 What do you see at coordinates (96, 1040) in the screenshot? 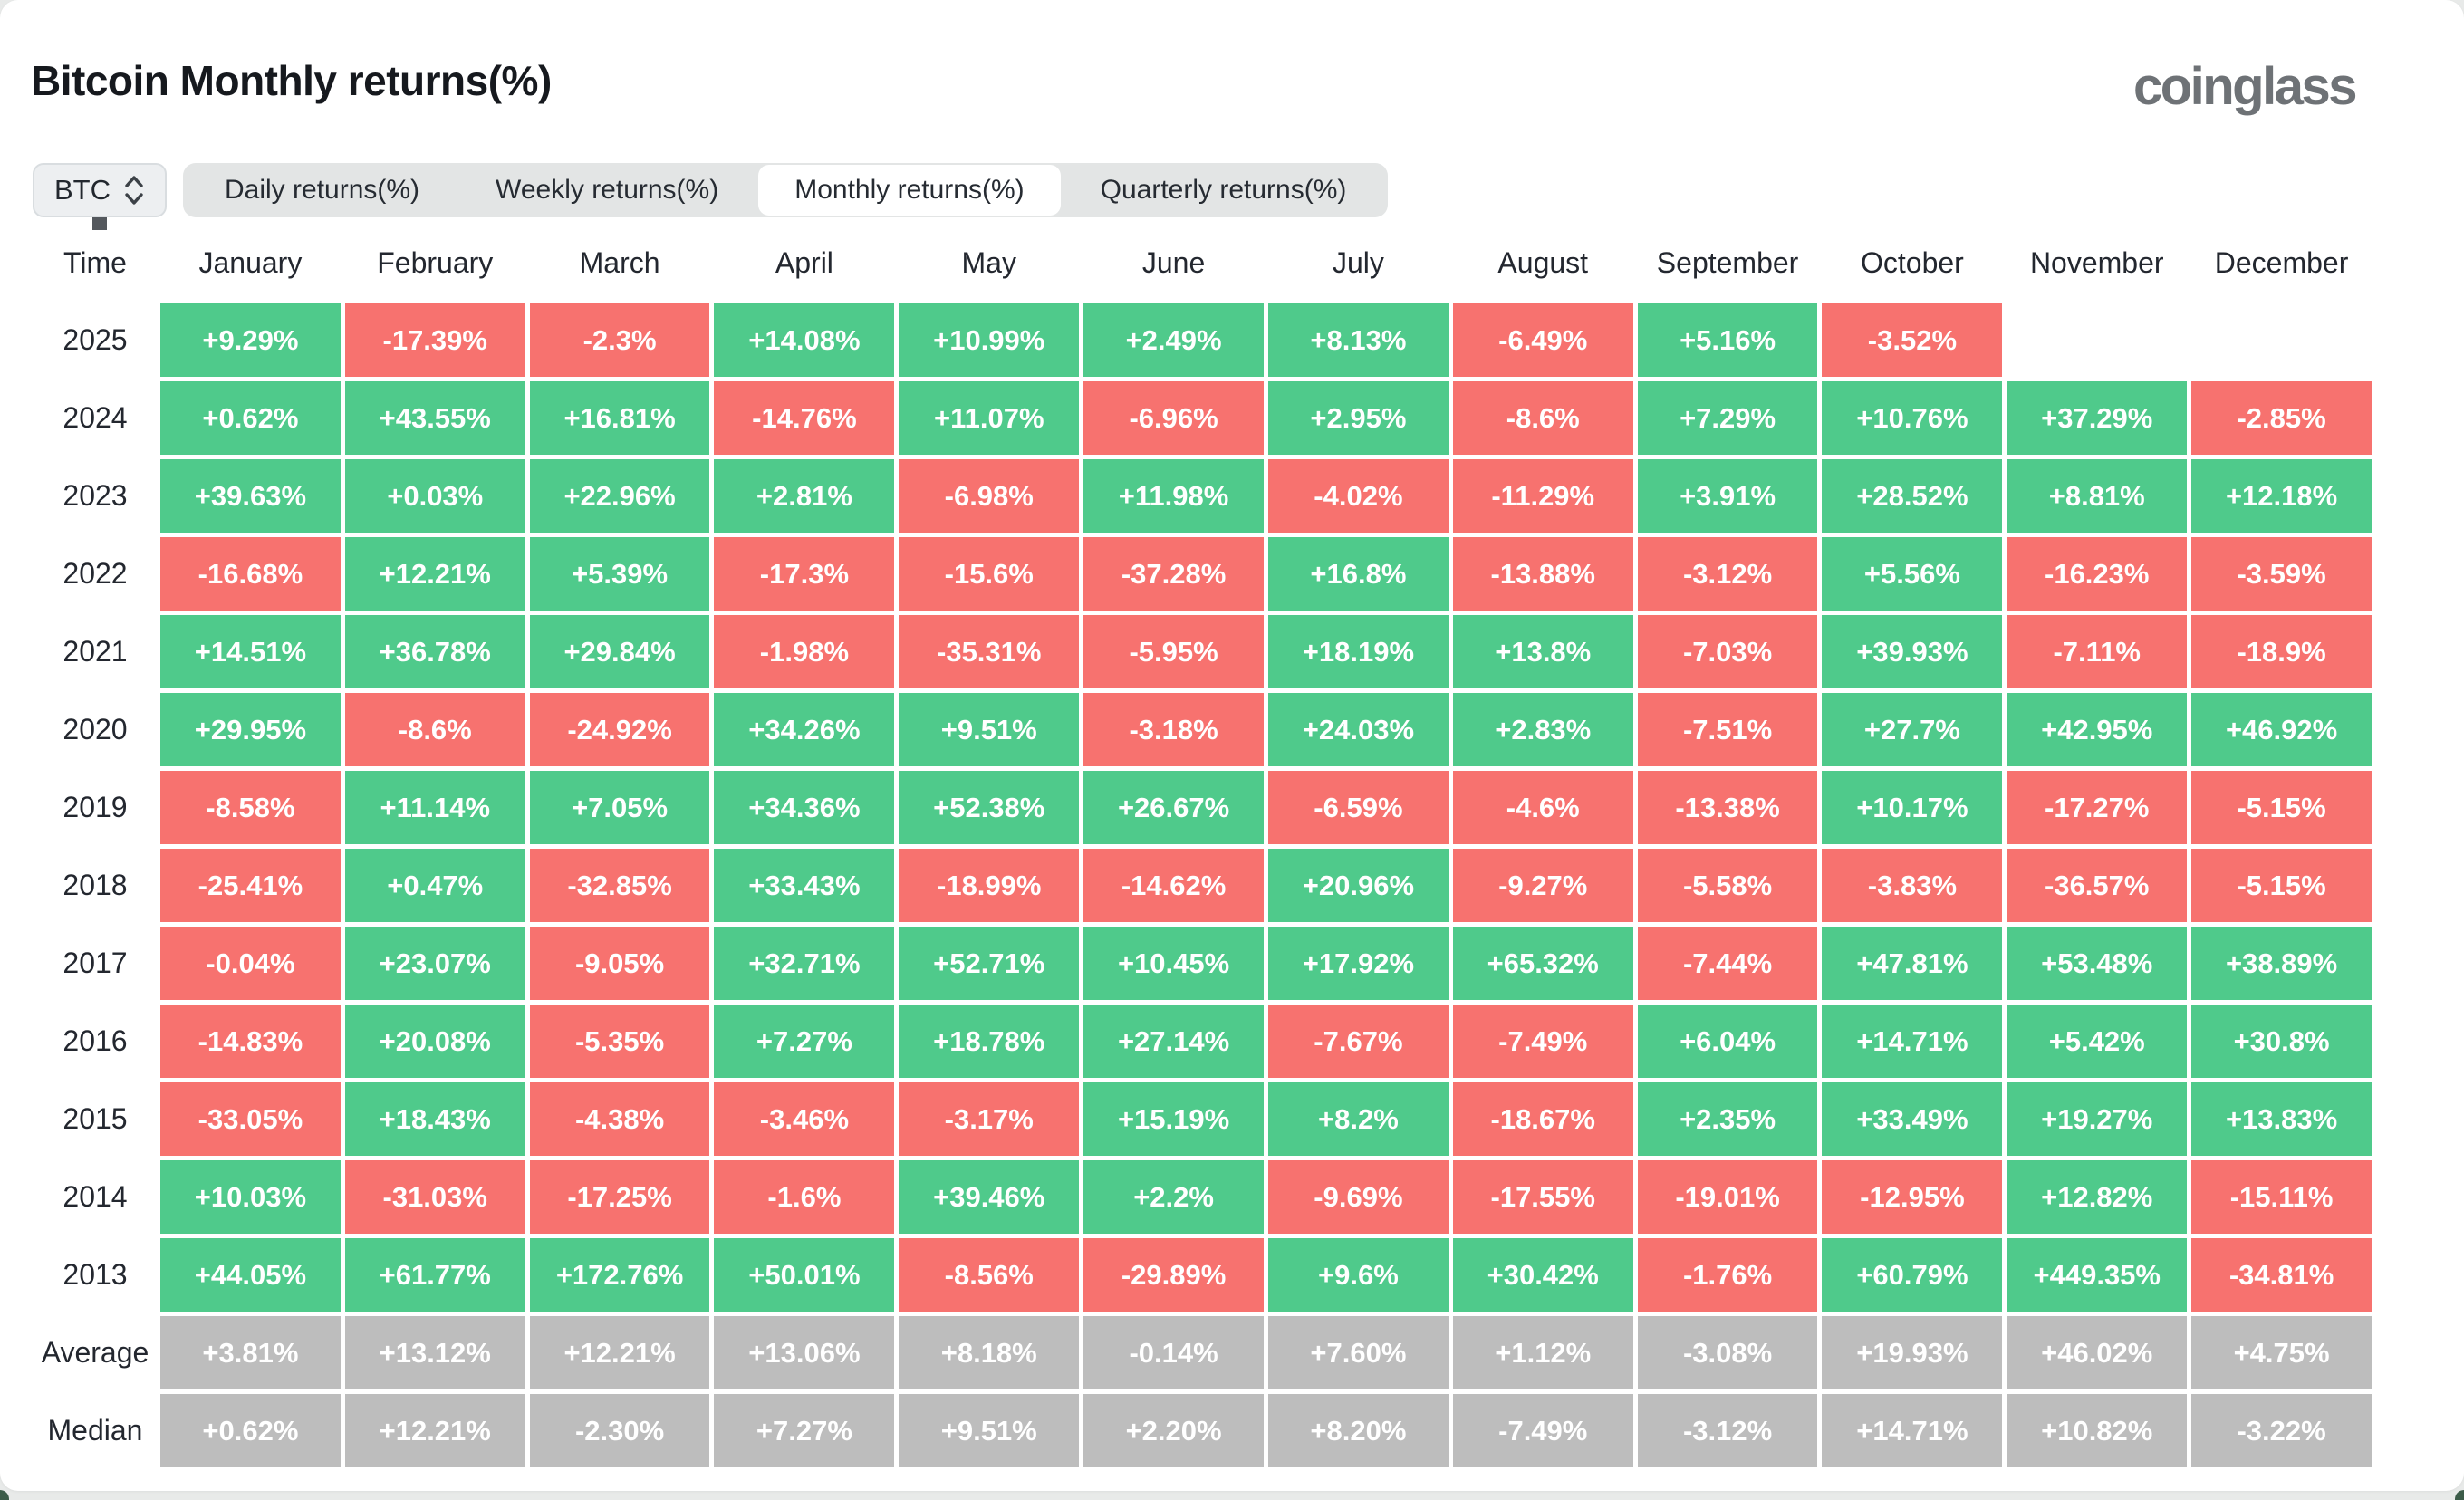
I see `row-label: 2016` at bounding box center [96, 1040].